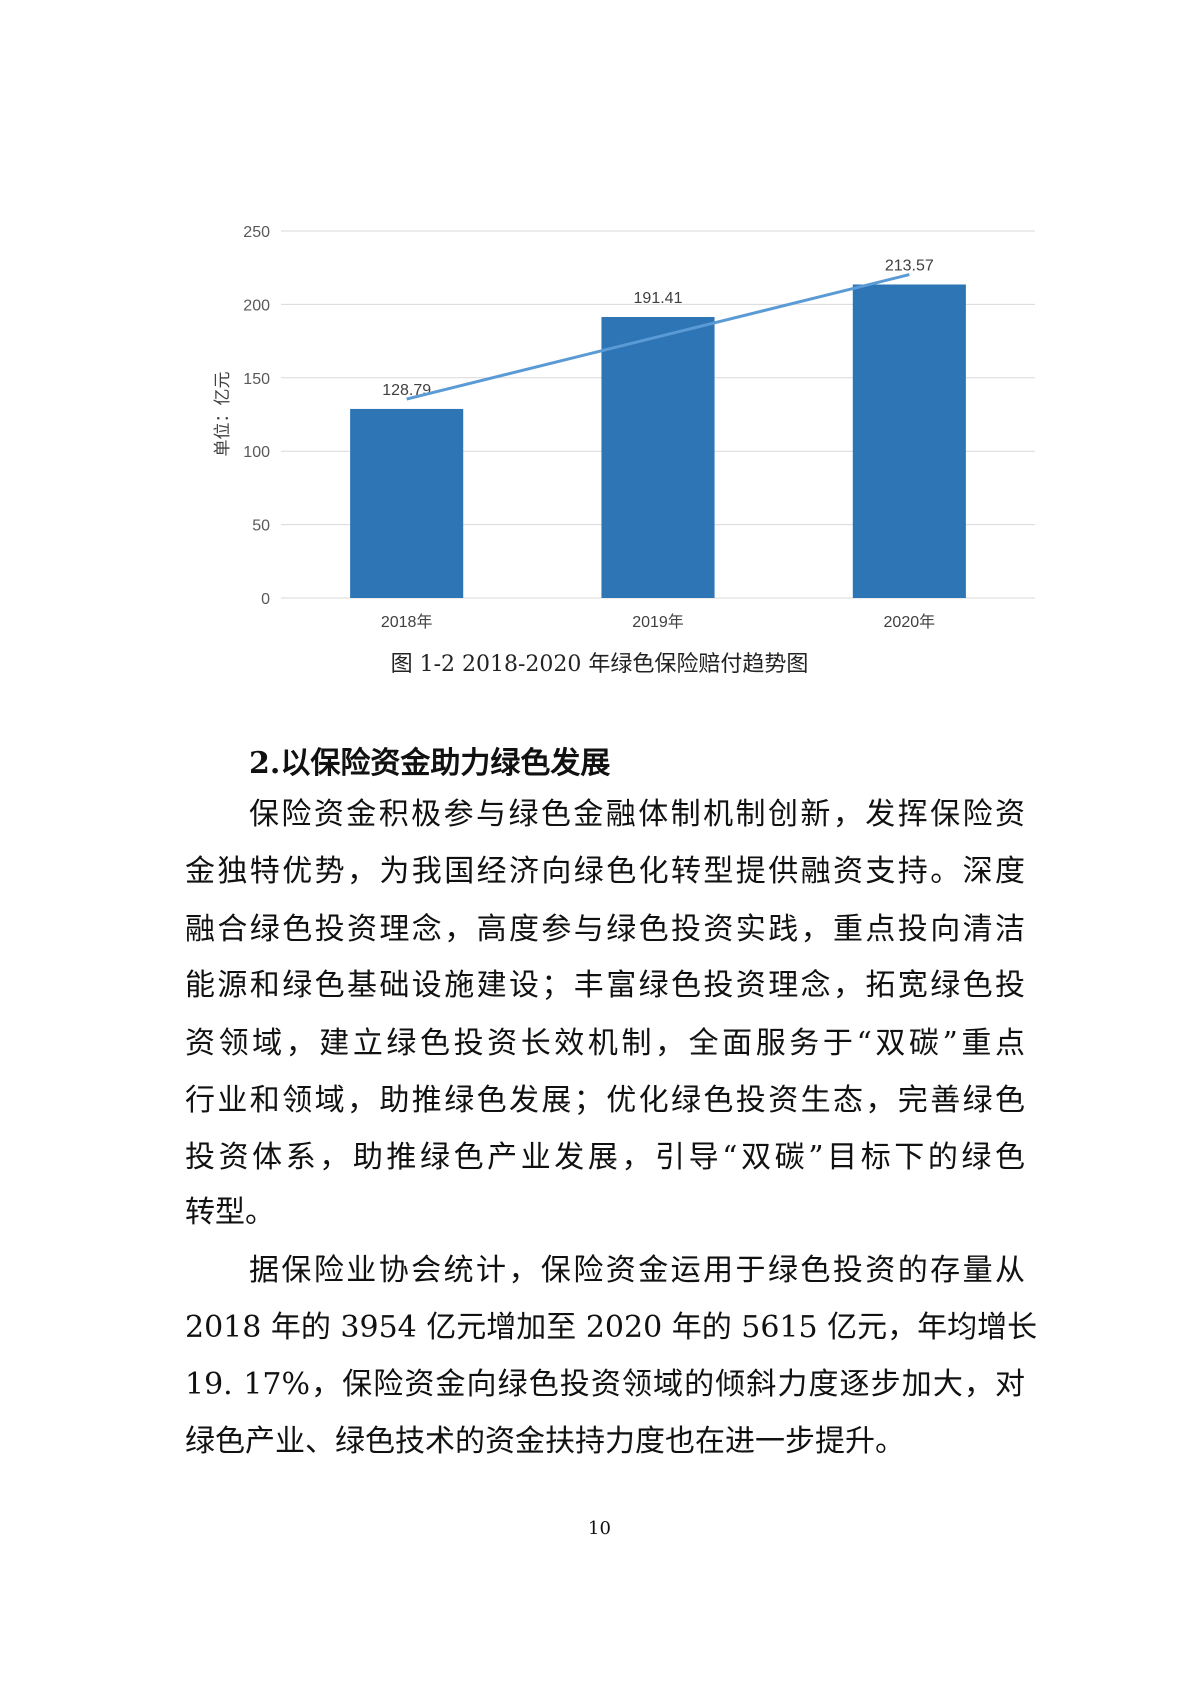  What do you see at coordinates (599, 1528) in the screenshot?
I see `page-number: 10` at bounding box center [599, 1528].